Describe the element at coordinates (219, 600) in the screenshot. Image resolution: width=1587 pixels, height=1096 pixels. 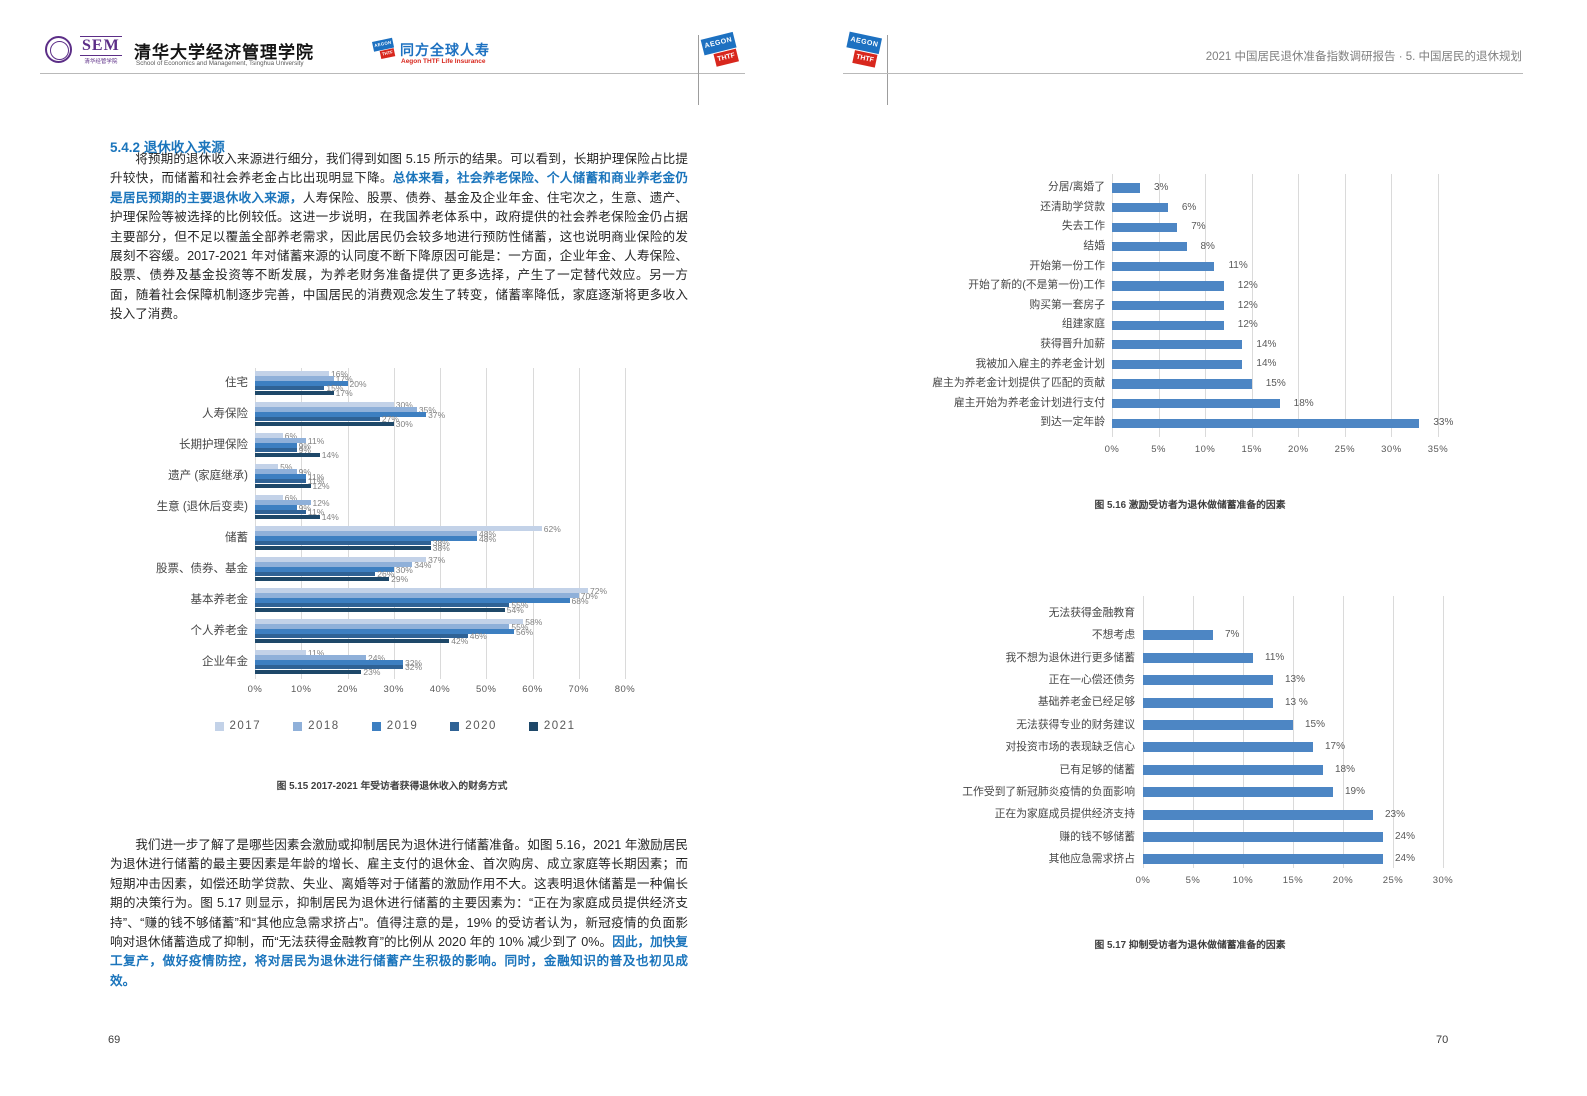
I see `category-label: 基本养老金` at that location.